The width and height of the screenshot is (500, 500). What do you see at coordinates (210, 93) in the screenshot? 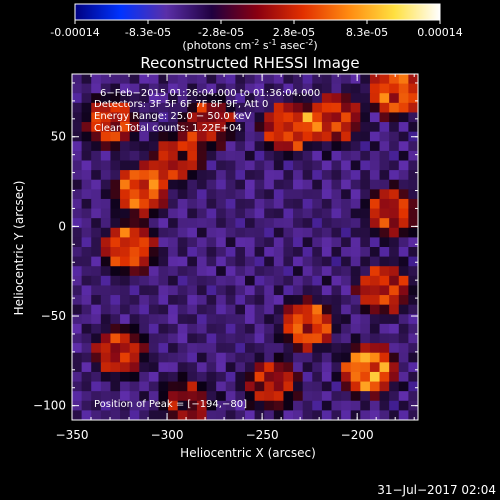
I see `annotation-time-range: 6−Feb−2015 01:26:04.000 to 01:36:04.000` at bounding box center [210, 93].